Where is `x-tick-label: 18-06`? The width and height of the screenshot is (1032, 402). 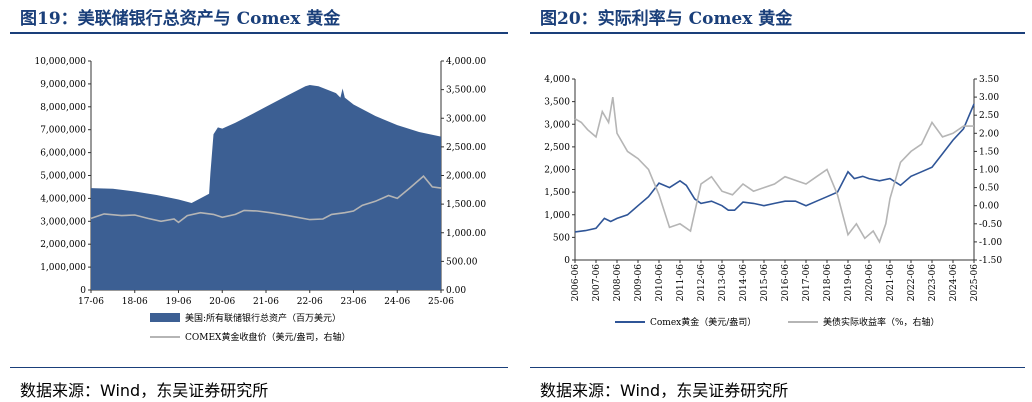
x-tick-label: 18-06 is located at coordinates (135, 302).